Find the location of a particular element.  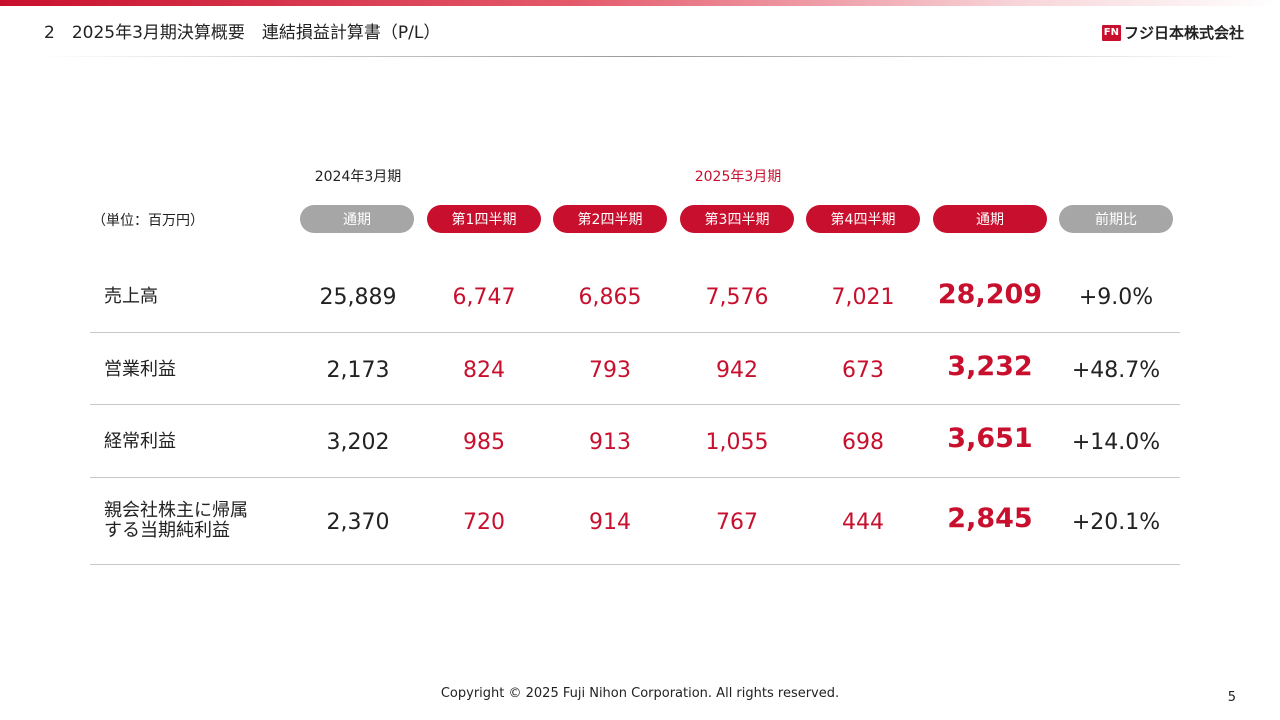

q3-value: 7,576 is located at coordinates (737, 297).